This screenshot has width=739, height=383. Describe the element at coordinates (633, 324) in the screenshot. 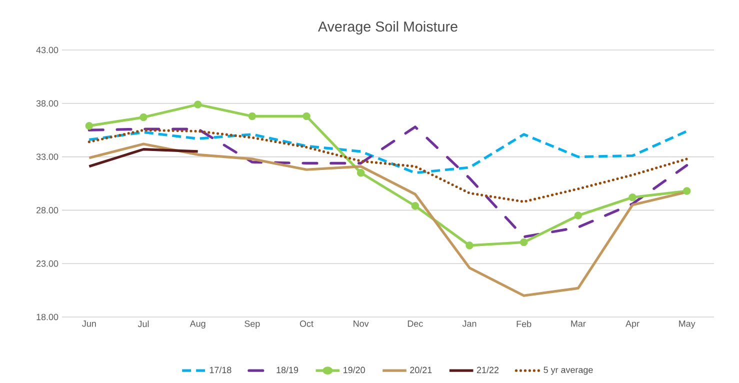

I see `x-tick-label: Apr` at that location.